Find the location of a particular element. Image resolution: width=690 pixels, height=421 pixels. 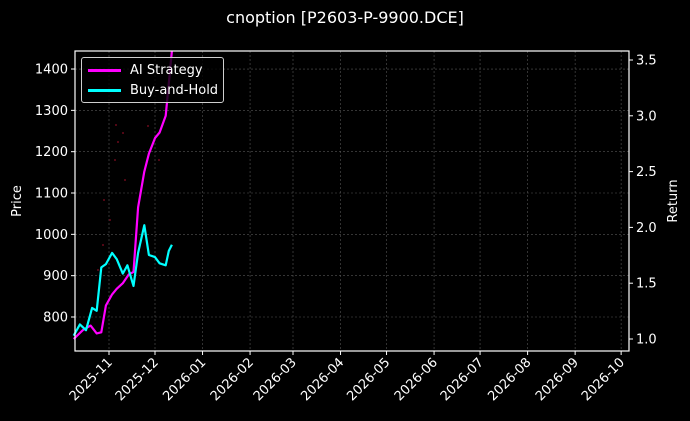

series-line-ai-strategy is located at coordinates (122, 195).